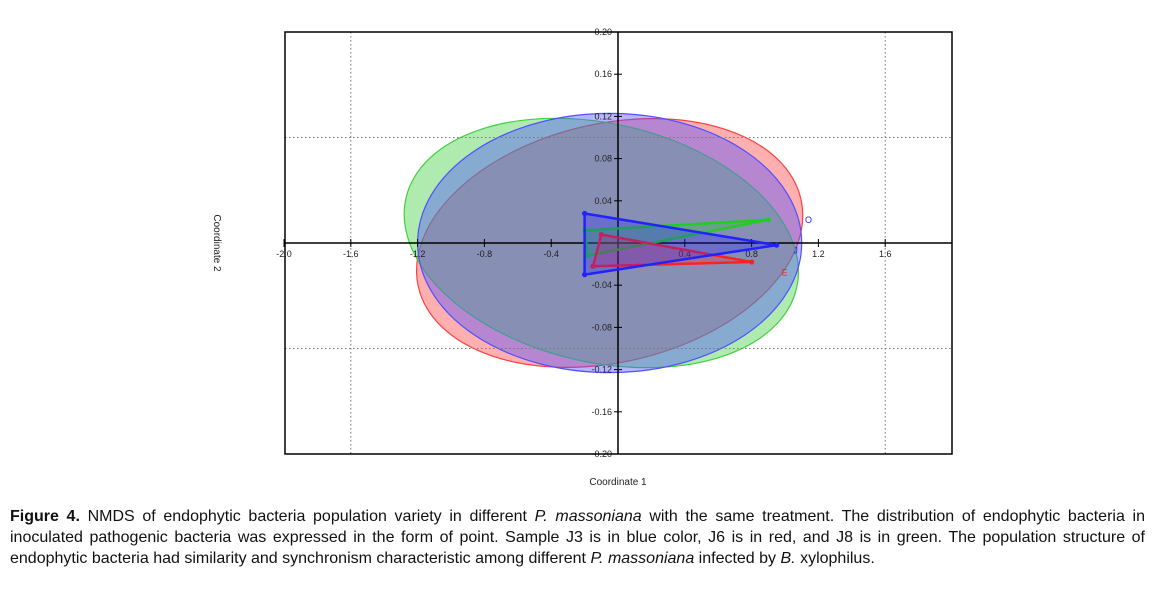  Describe the element at coordinates (618, 482) in the screenshot. I see `x-axis-title: Coordinate 1` at that location.